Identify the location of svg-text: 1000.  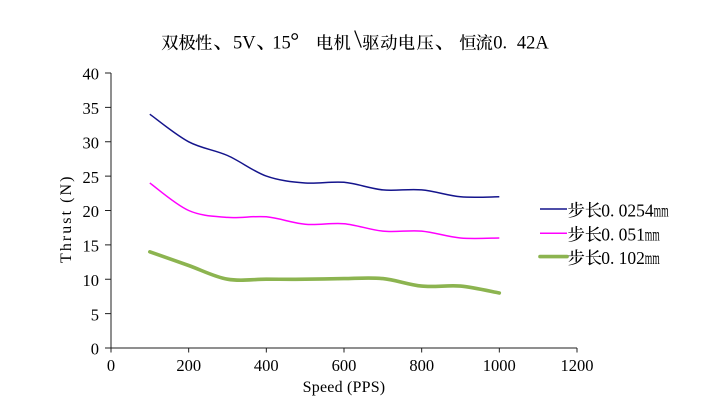
(499, 365).